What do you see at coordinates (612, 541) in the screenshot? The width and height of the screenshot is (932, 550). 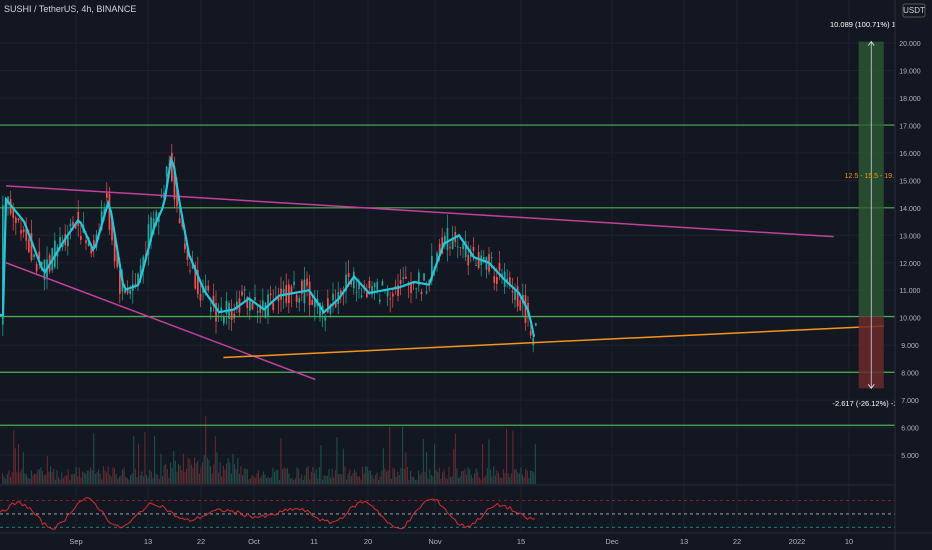 I see `time-tick-label: Dec` at bounding box center [612, 541].